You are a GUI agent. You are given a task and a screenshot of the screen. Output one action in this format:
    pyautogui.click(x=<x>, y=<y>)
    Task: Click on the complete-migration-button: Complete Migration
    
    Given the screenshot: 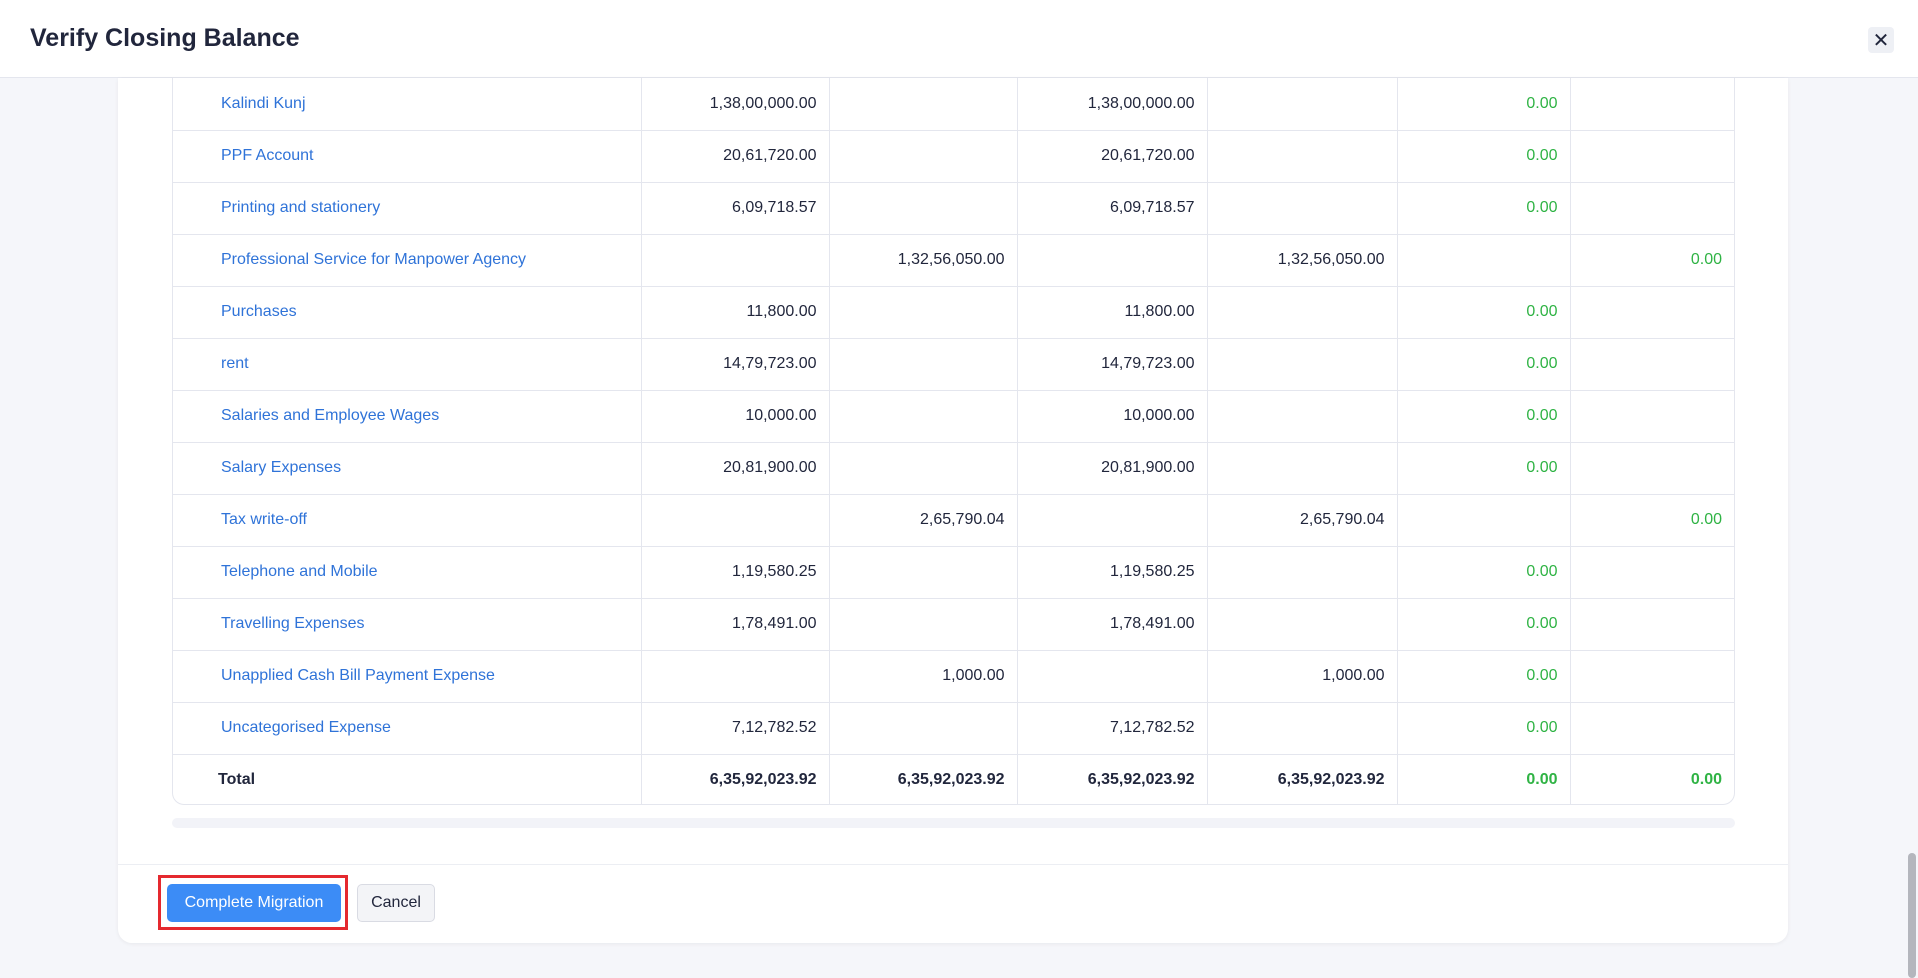 What is the action you would take?
    pyautogui.click(x=254, y=903)
    